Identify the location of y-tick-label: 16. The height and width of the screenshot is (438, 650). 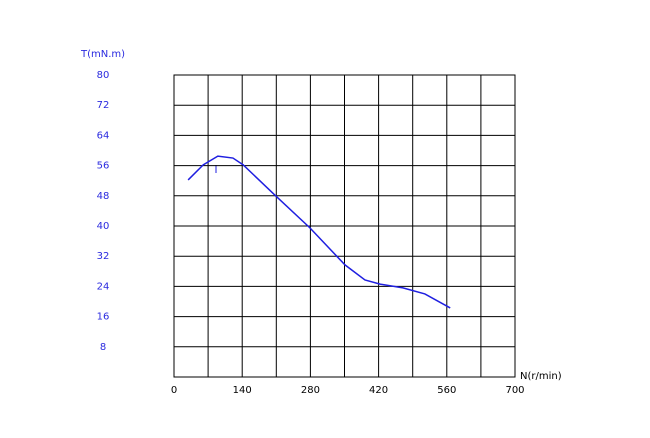
(103, 317).